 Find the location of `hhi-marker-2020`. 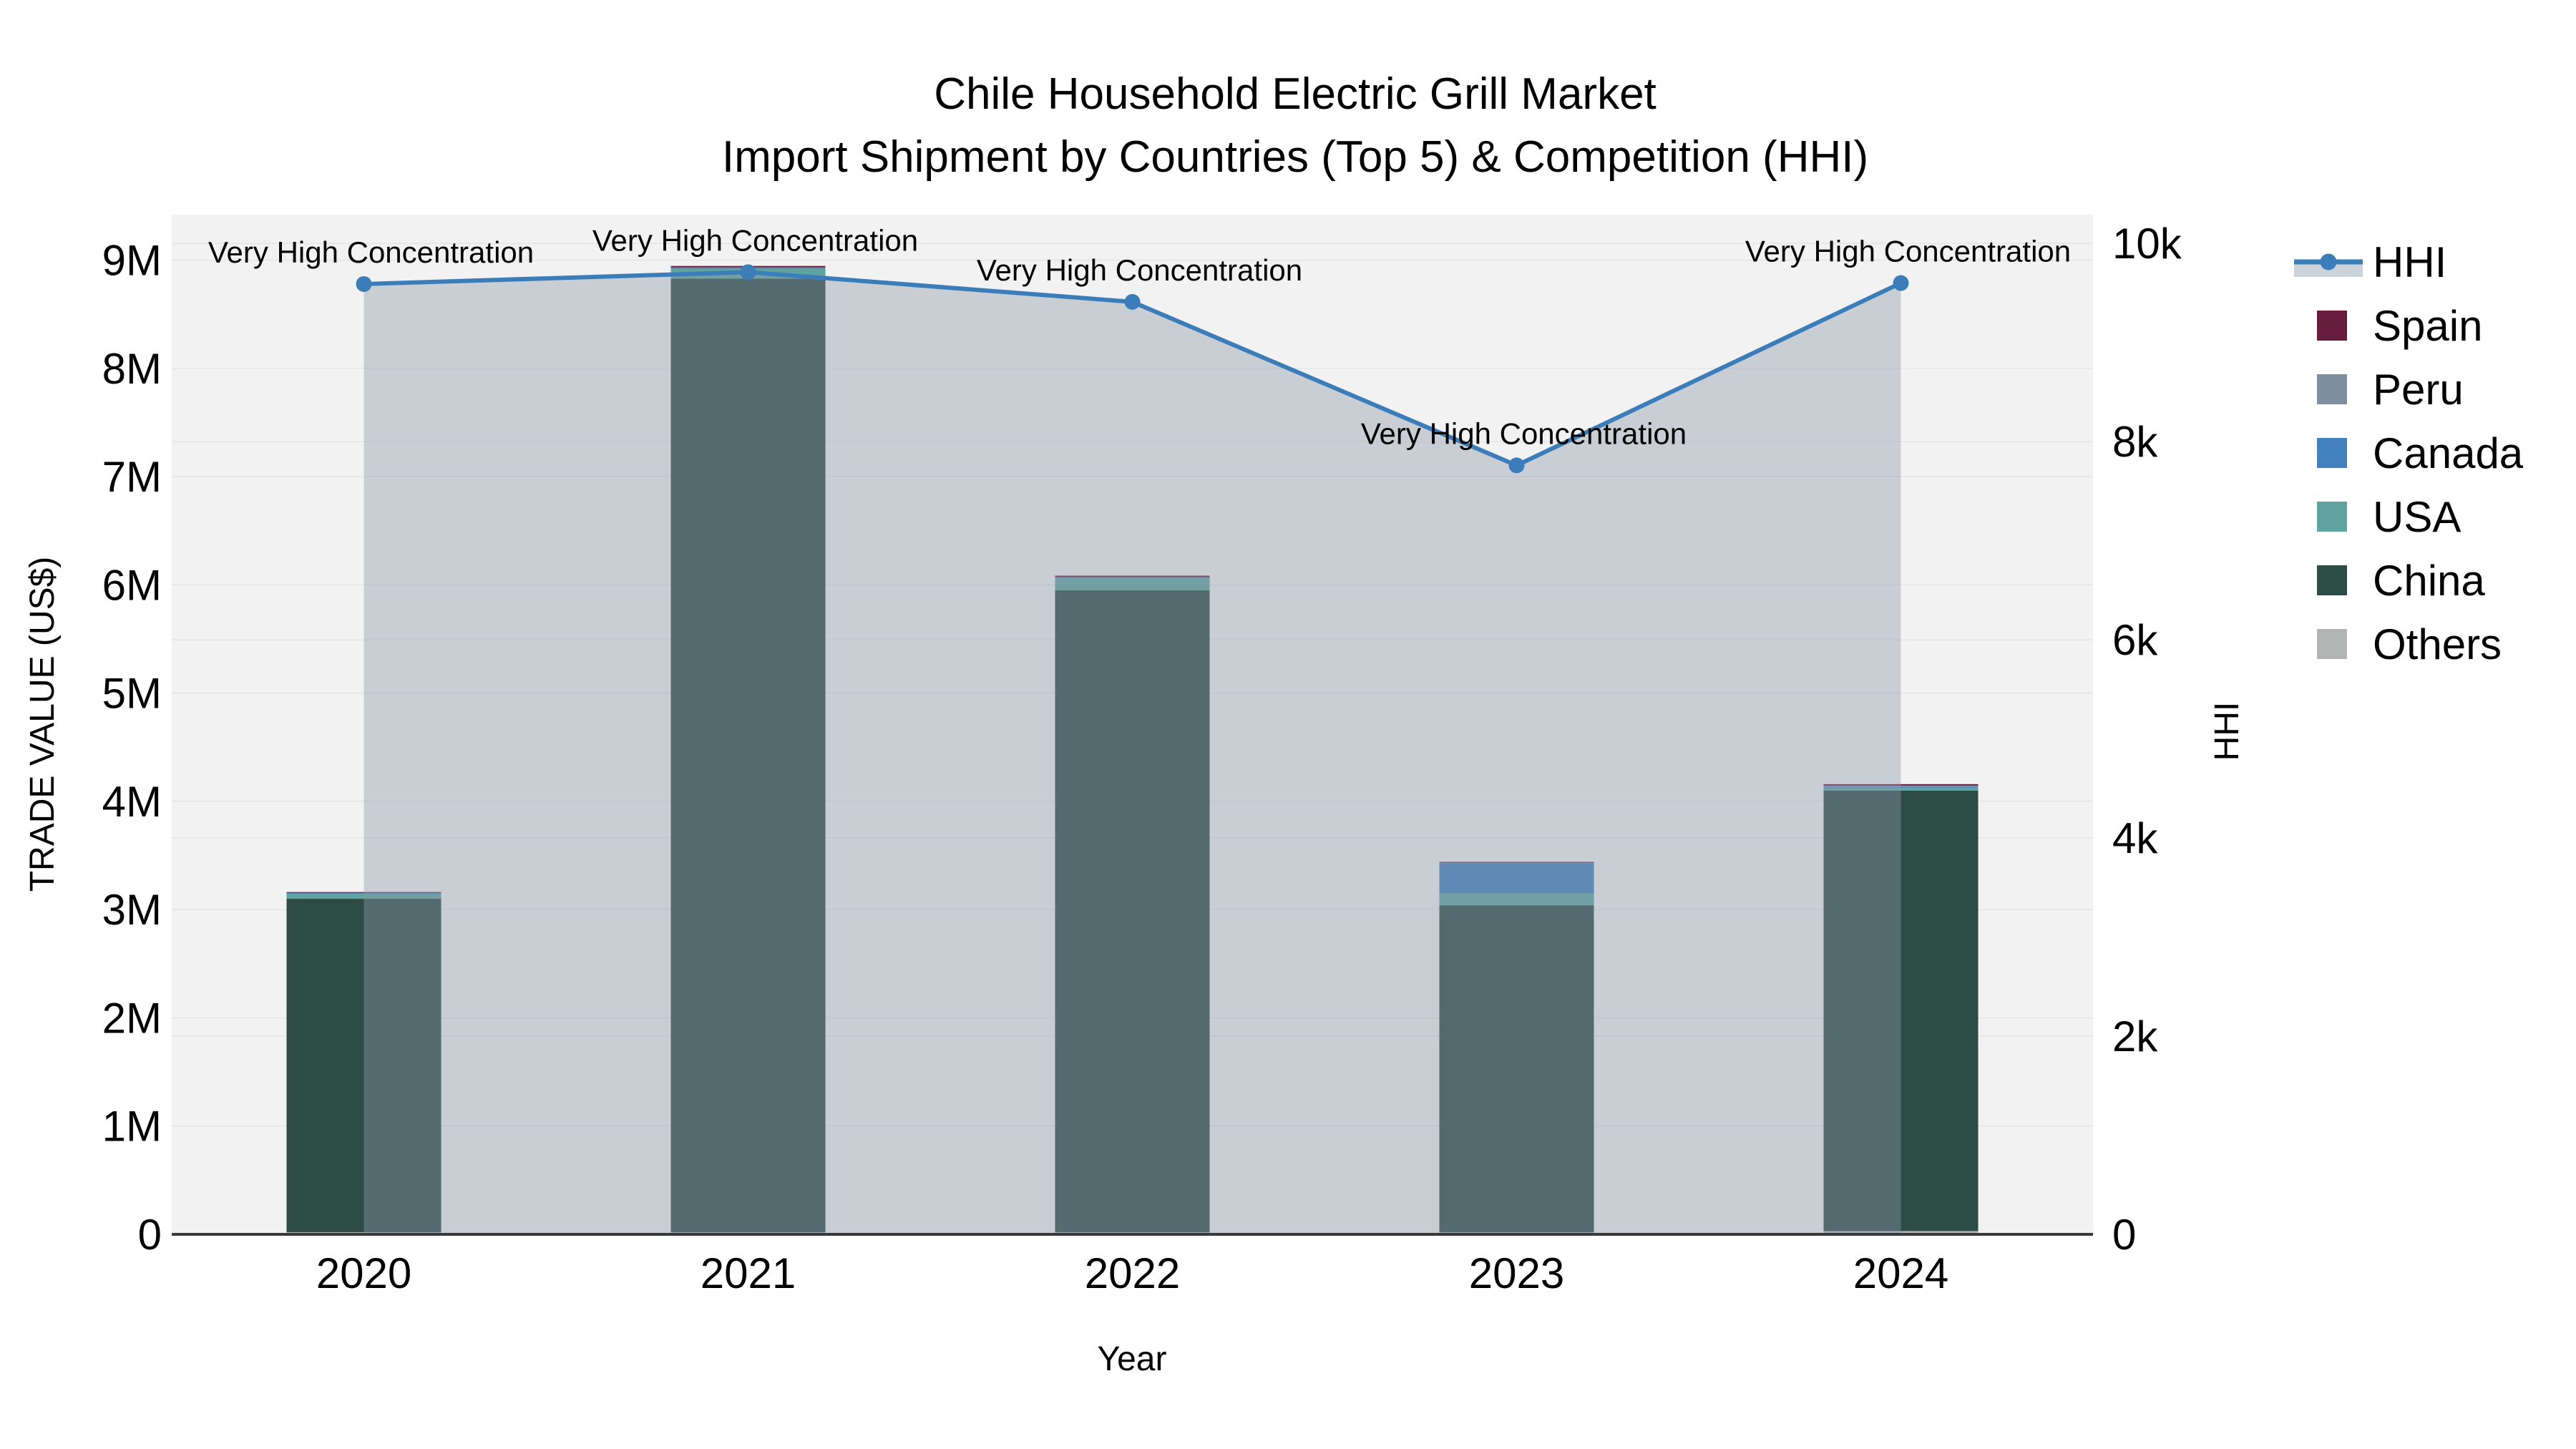

hhi-marker-2020 is located at coordinates (364, 283).